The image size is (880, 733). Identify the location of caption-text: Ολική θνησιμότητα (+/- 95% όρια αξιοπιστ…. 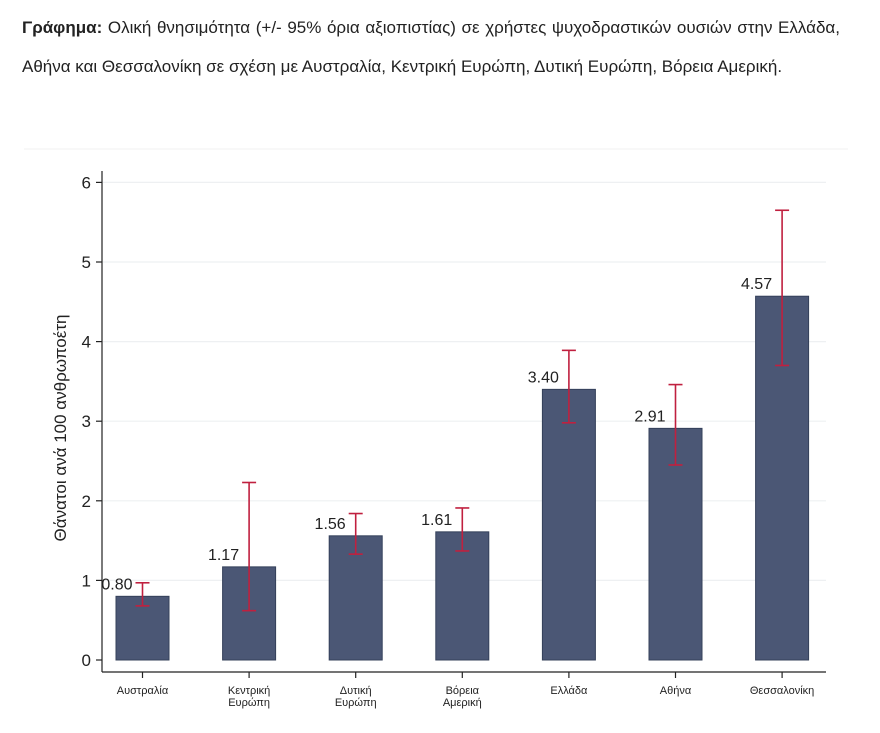
(431, 47).